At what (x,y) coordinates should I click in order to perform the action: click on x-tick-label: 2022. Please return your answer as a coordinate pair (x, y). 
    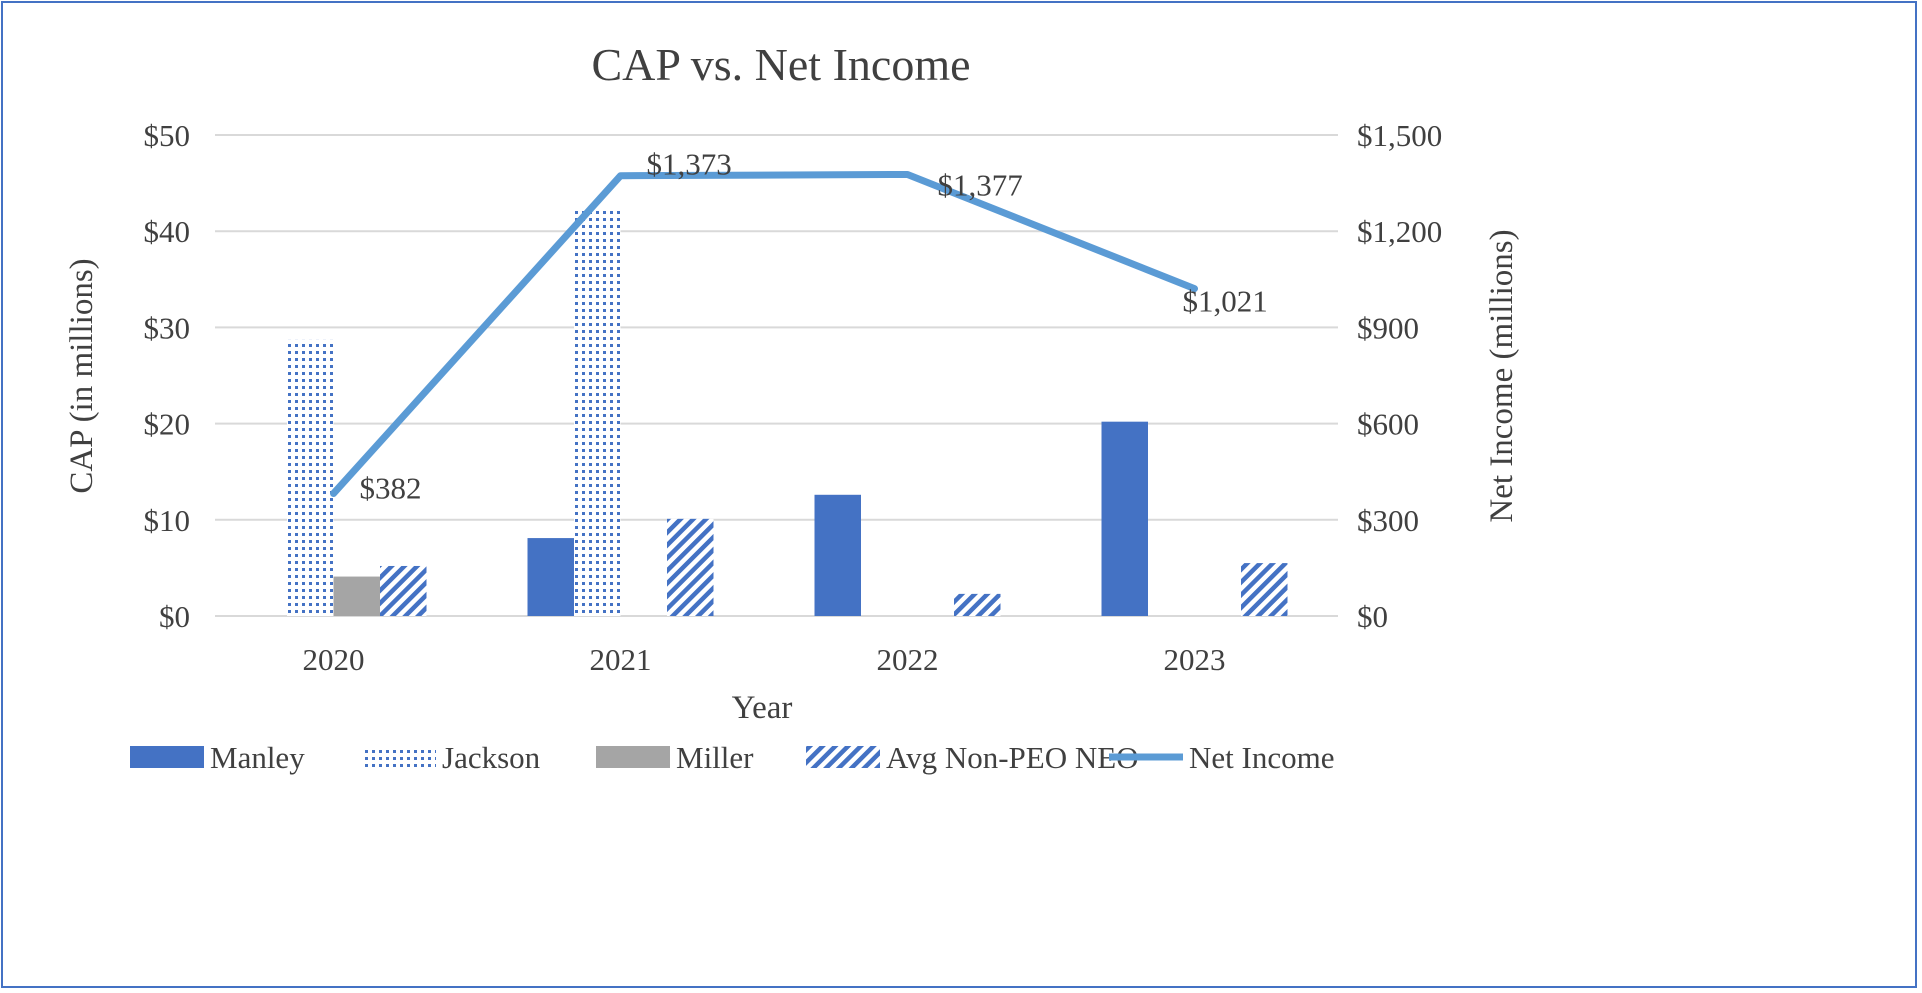
    Looking at the image, I should click on (908, 659).